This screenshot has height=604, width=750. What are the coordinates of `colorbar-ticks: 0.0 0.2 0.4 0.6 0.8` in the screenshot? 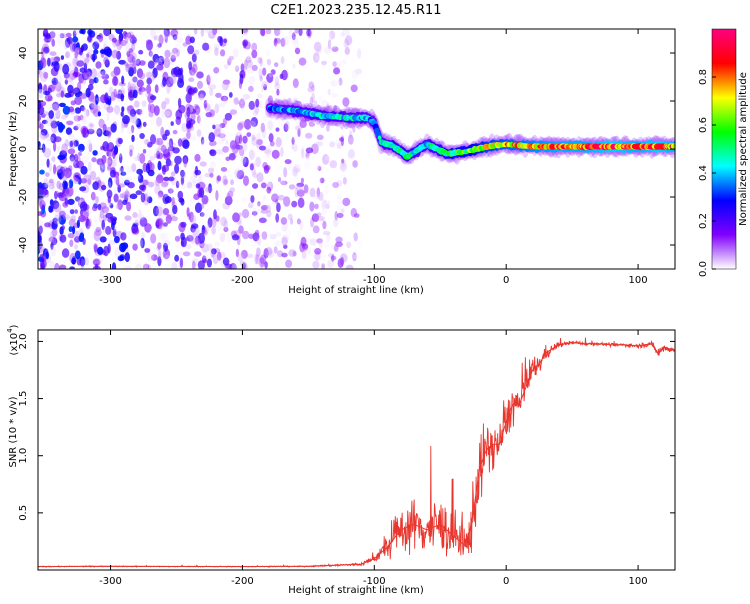 It's located at (707, 173).